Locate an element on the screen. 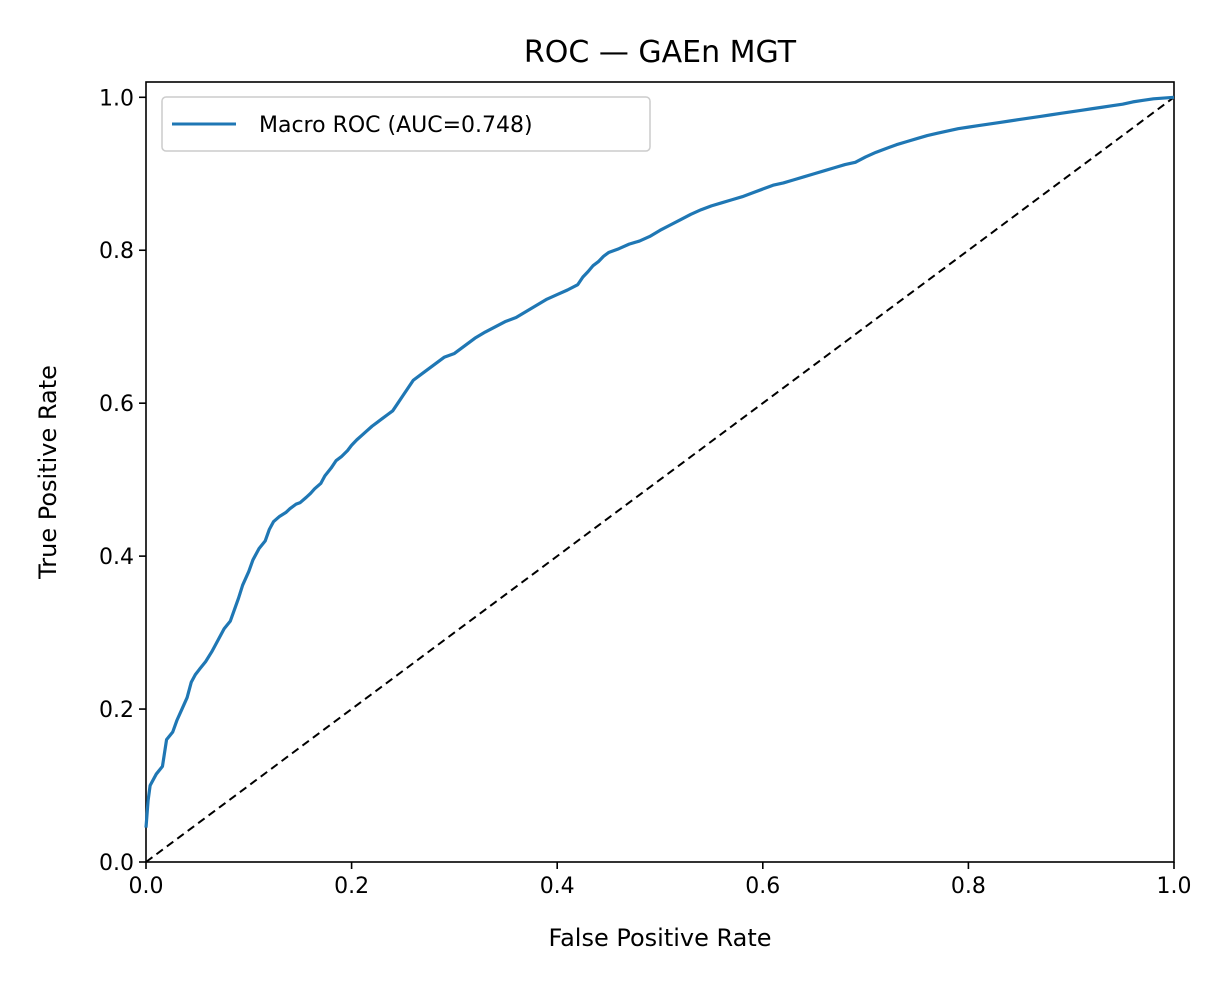  legend: Macro ROC (AUC=0.748) is located at coordinates (406, 124).